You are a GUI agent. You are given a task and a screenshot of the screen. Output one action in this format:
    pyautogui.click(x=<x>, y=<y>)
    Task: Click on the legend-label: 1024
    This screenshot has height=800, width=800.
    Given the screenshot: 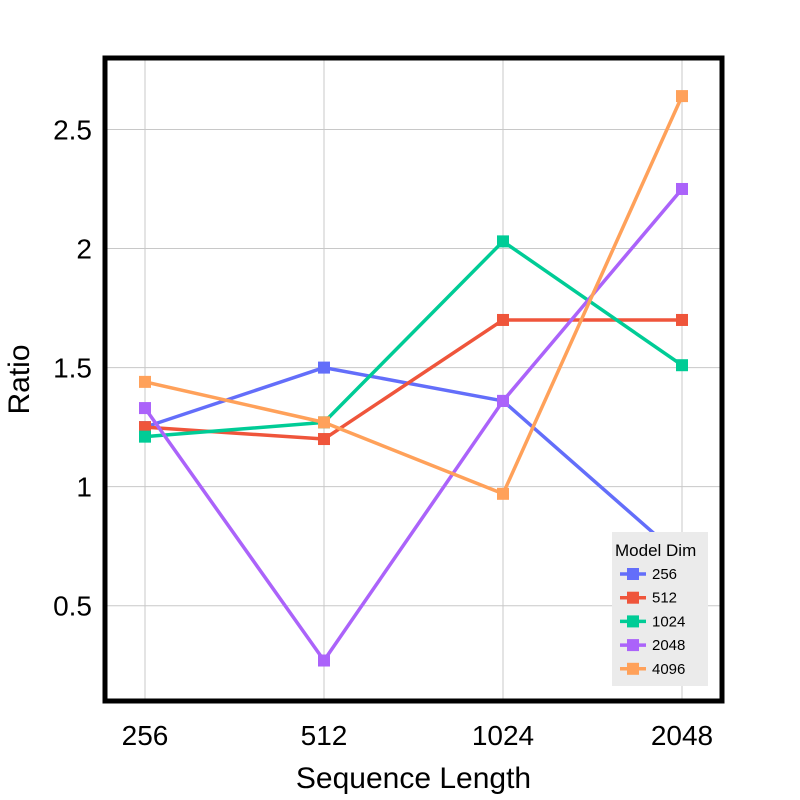 What is the action you would take?
    pyautogui.click(x=668, y=621)
    